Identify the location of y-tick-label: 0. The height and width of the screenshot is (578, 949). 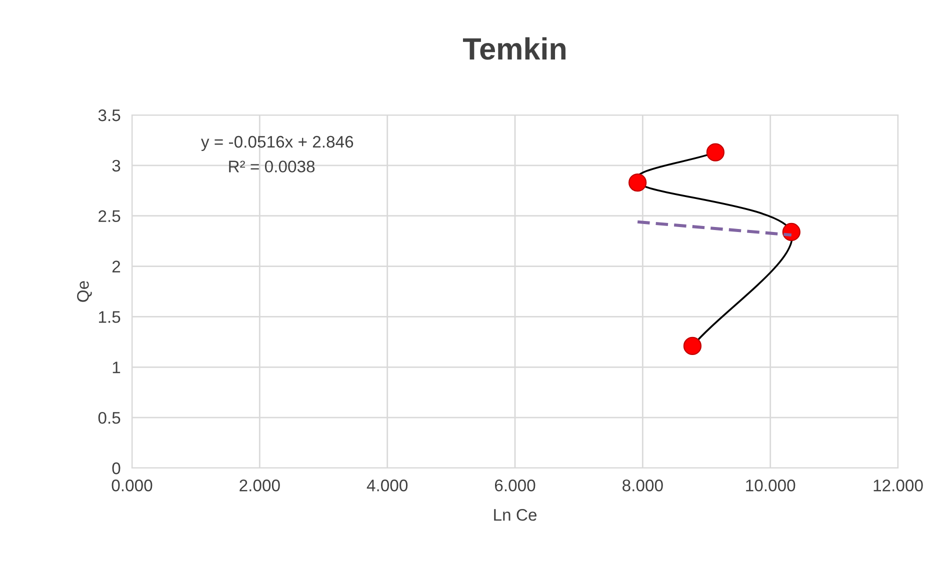
(116, 468).